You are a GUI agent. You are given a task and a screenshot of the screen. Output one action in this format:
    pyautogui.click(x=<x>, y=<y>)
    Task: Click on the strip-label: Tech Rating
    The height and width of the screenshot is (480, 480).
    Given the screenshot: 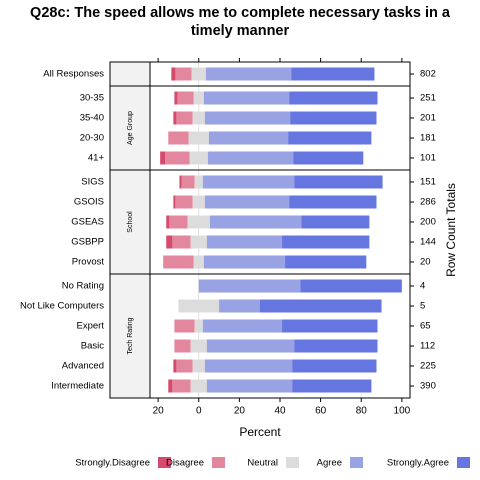 What is the action you would take?
    pyautogui.click(x=130, y=335)
    